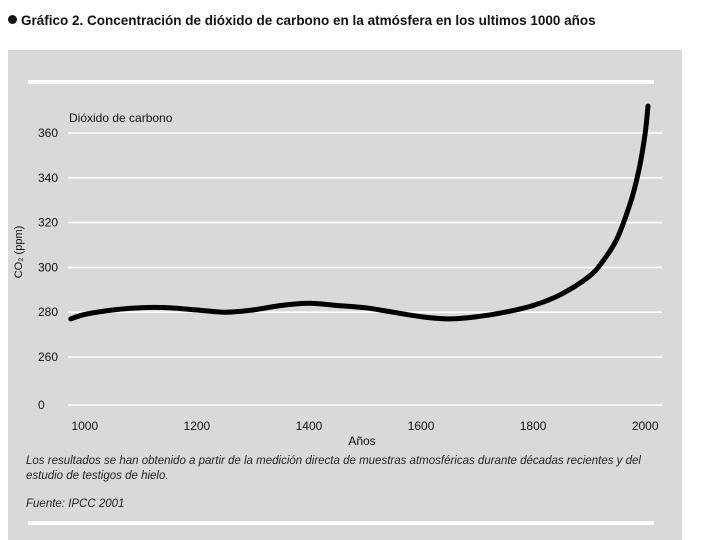 The width and height of the screenshot is (720, 540). I want to click on panel-top-rule, so click(341, 82).